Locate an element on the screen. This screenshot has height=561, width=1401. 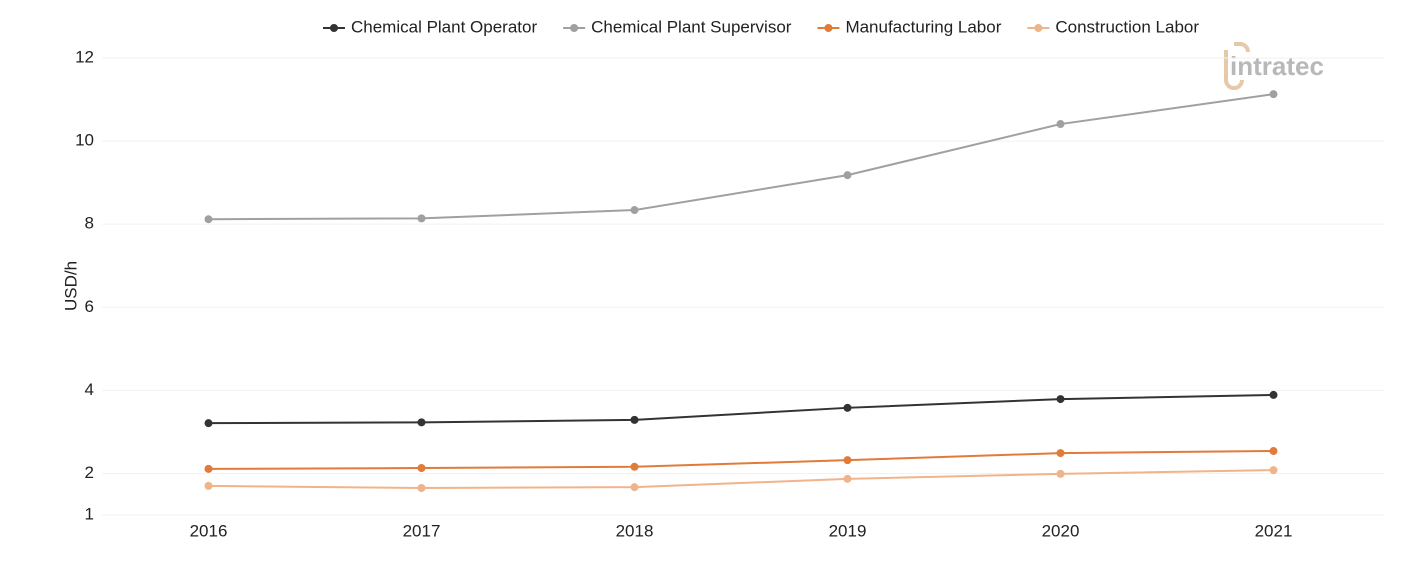
legend-item: Chemical Plant Supervisor is located at coordinates (677, 26).